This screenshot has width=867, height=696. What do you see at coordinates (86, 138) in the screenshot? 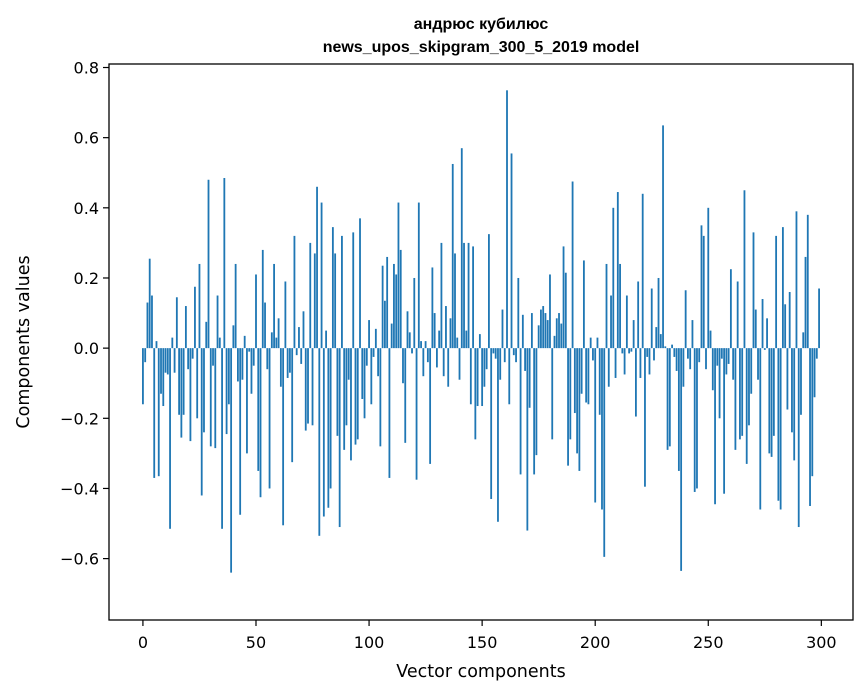
I see `y-tick-label: 0.6` at bounding box center [86, 138].